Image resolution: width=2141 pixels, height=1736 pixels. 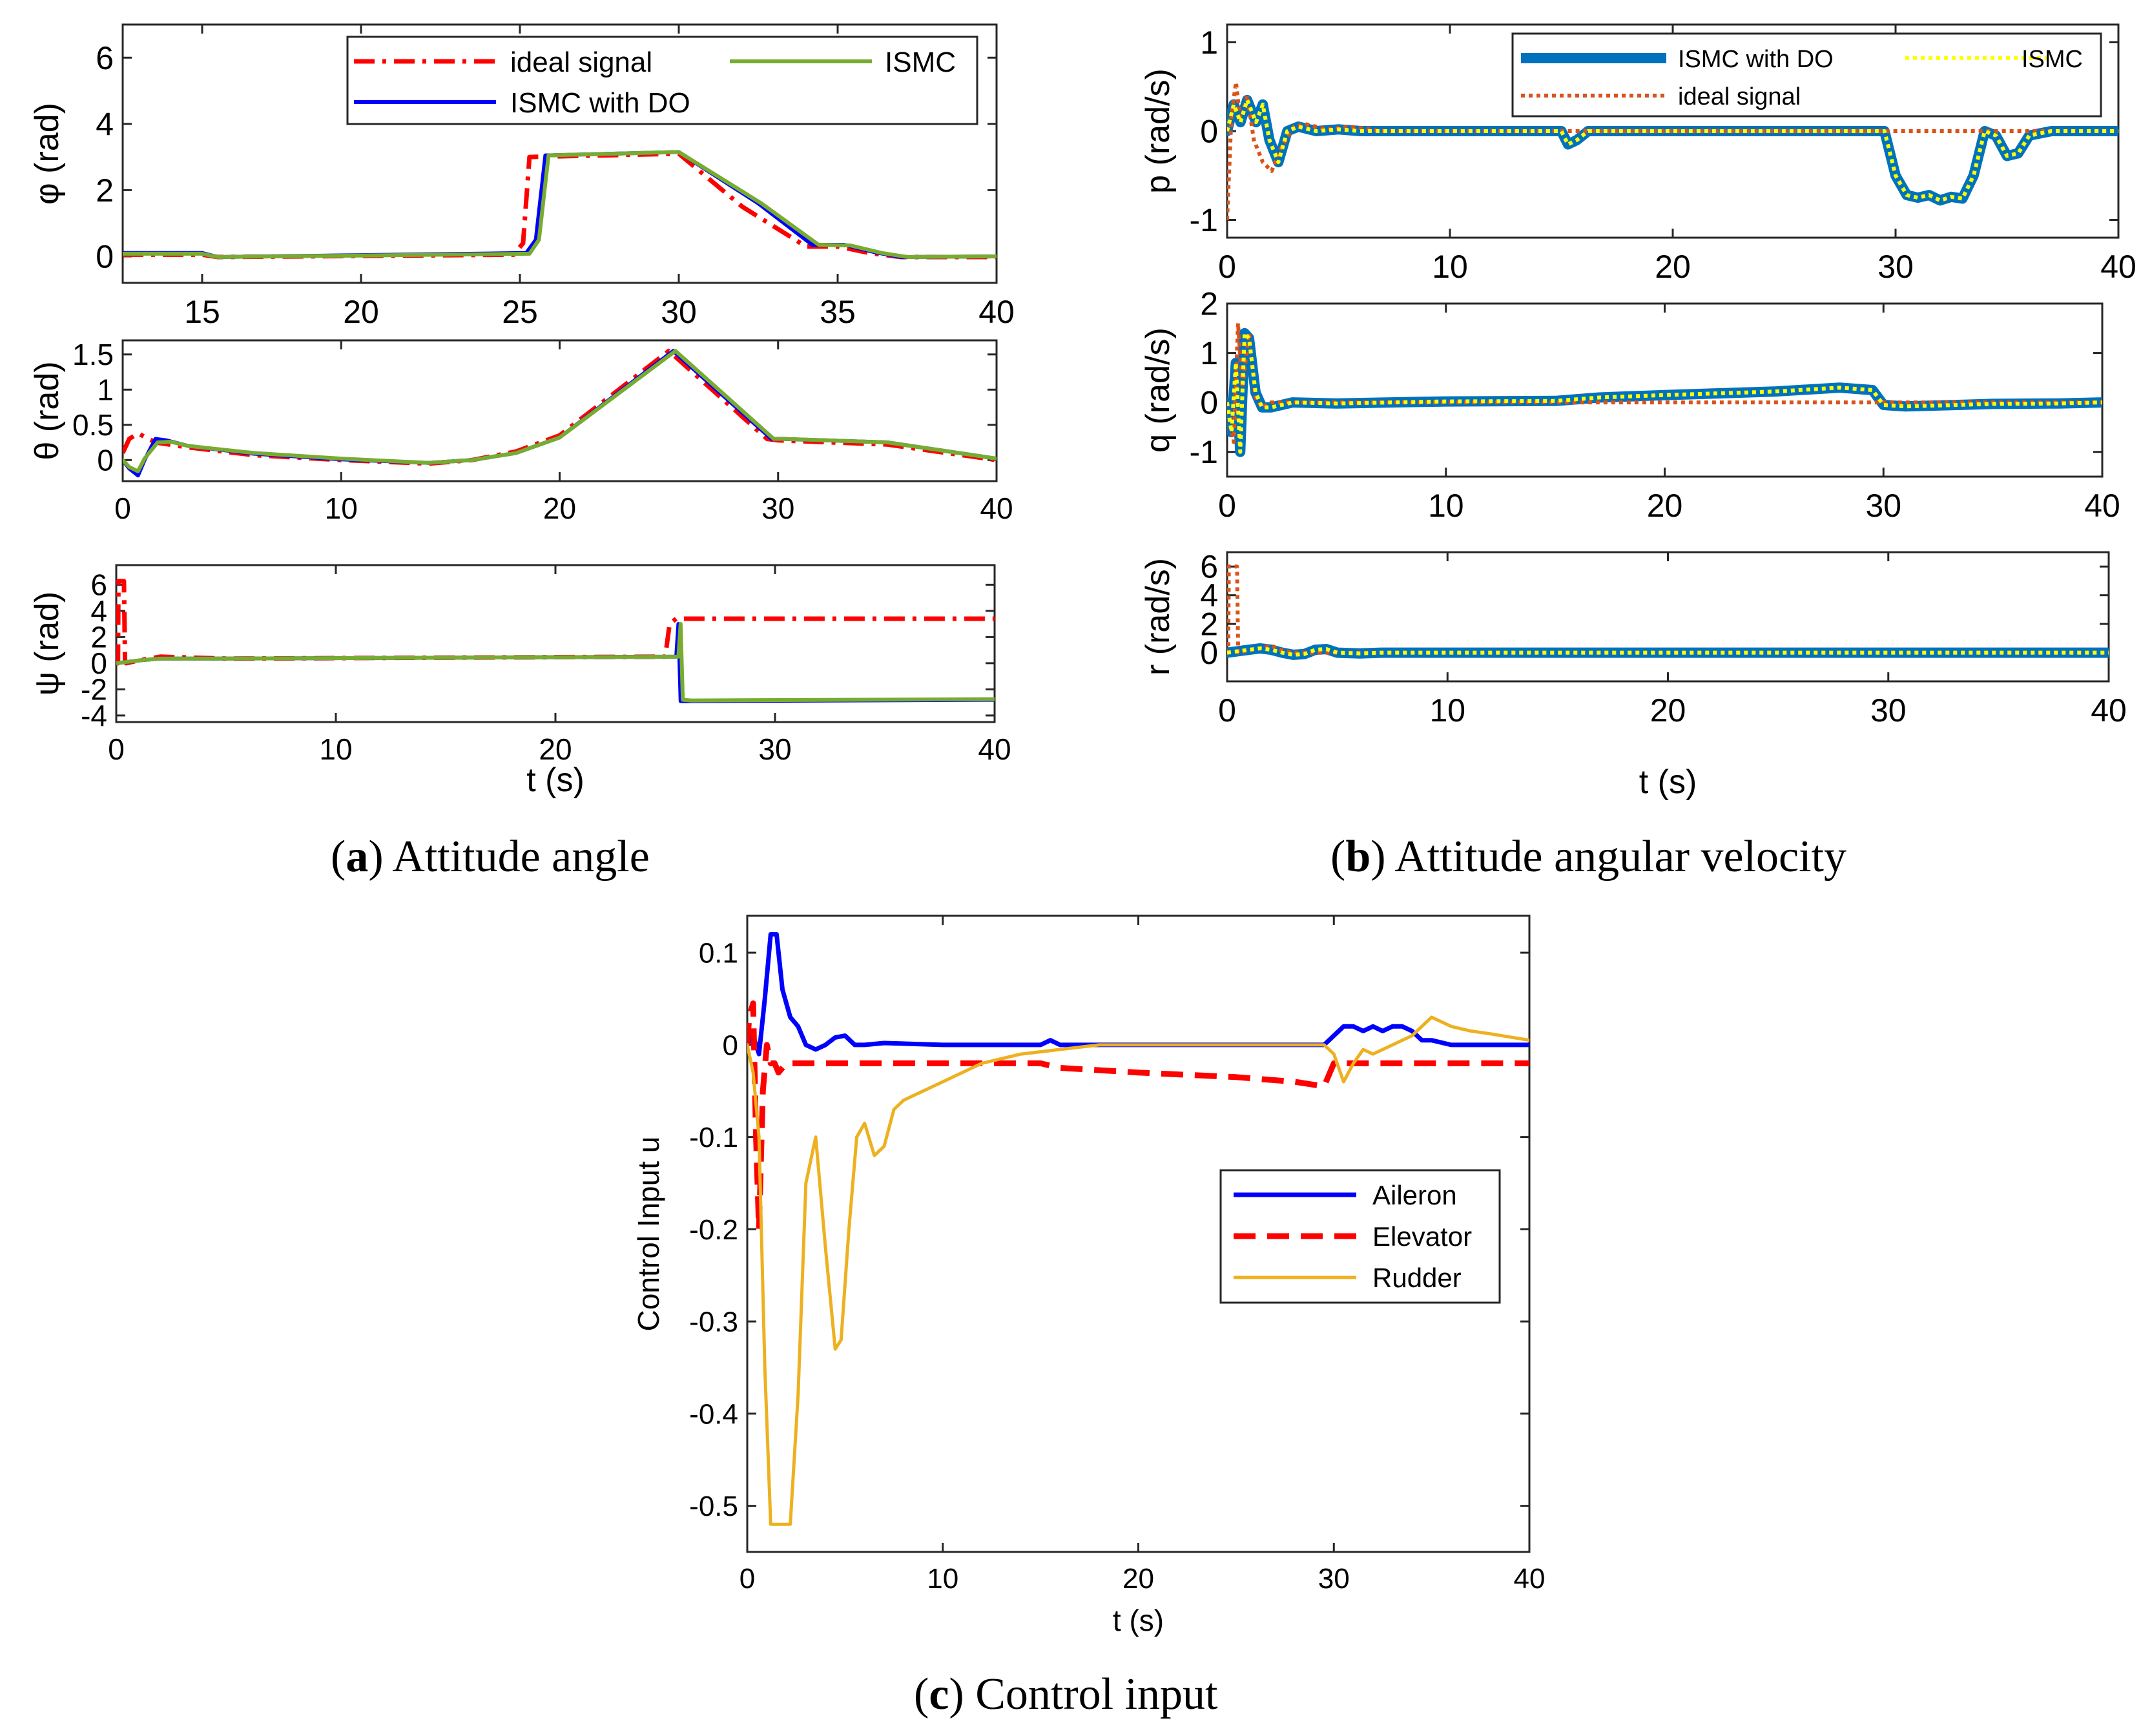 I want to click on x-tick-label-b2-20: 20, so click(x=1665, y=506).